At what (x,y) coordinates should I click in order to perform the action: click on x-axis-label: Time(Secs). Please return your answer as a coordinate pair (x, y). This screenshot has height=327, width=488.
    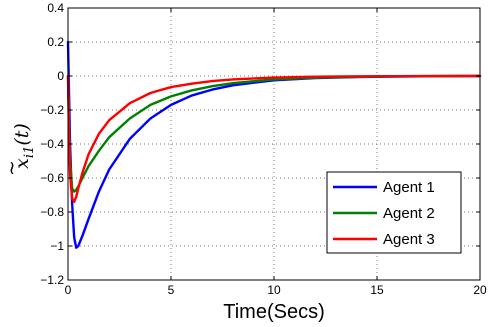
    Looking at the image, I should click on (273, 312).